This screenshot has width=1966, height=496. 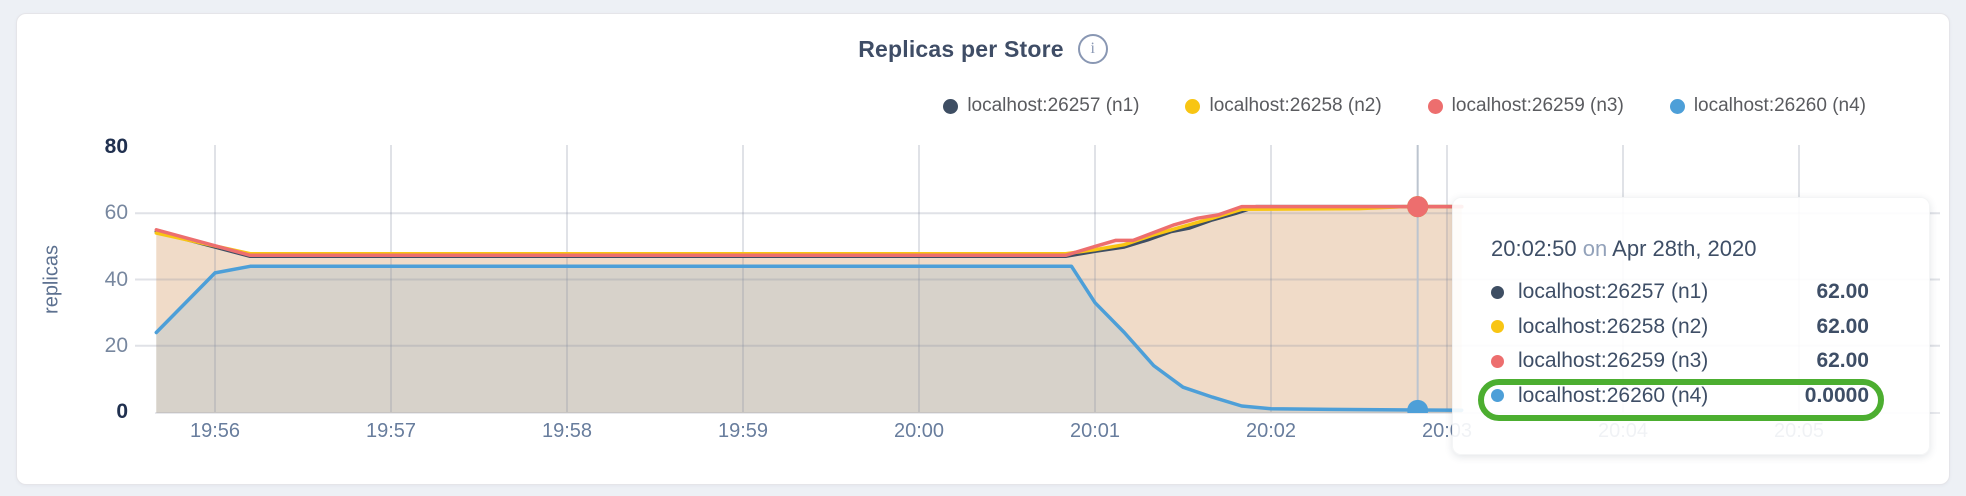 I want to click on x-tick-label: 19:59, so click(x=743, y=431).